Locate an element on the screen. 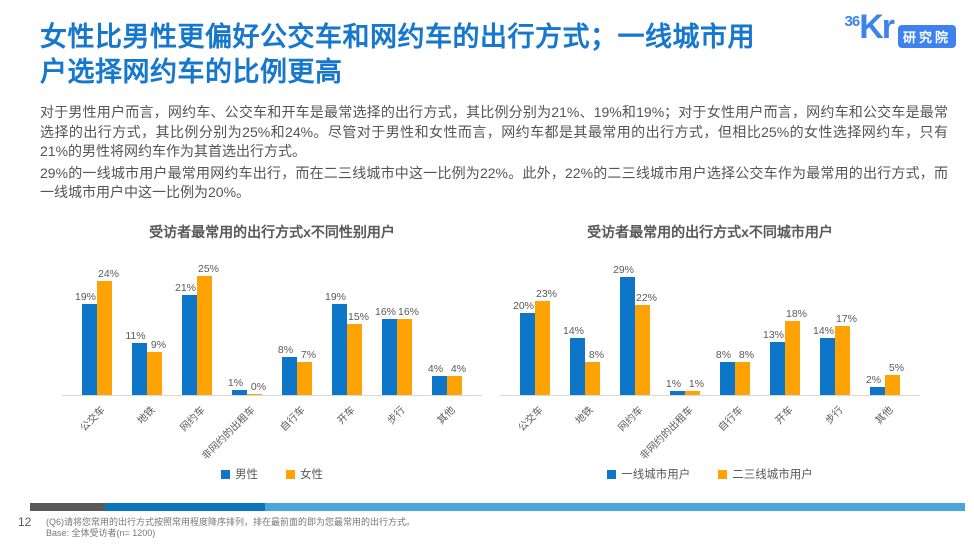 The width and height of the screenshot is (974, 547). chart-column: 14% 8% is located at coordinates (585, 360).